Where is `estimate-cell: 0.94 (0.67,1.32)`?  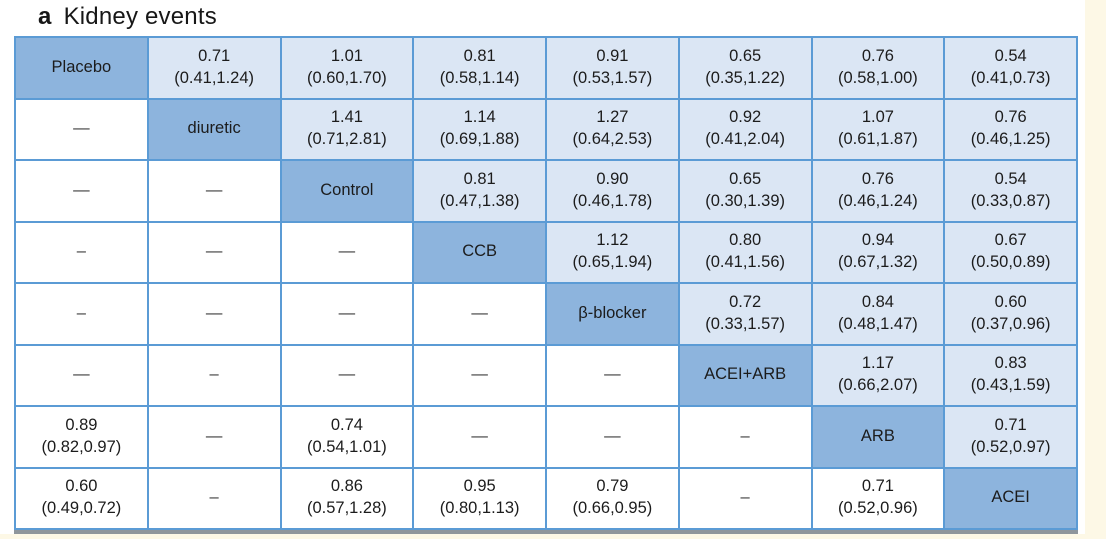 estimate-cell: 0.94 (0.67,1.32) is located at coordinates (878, 252).